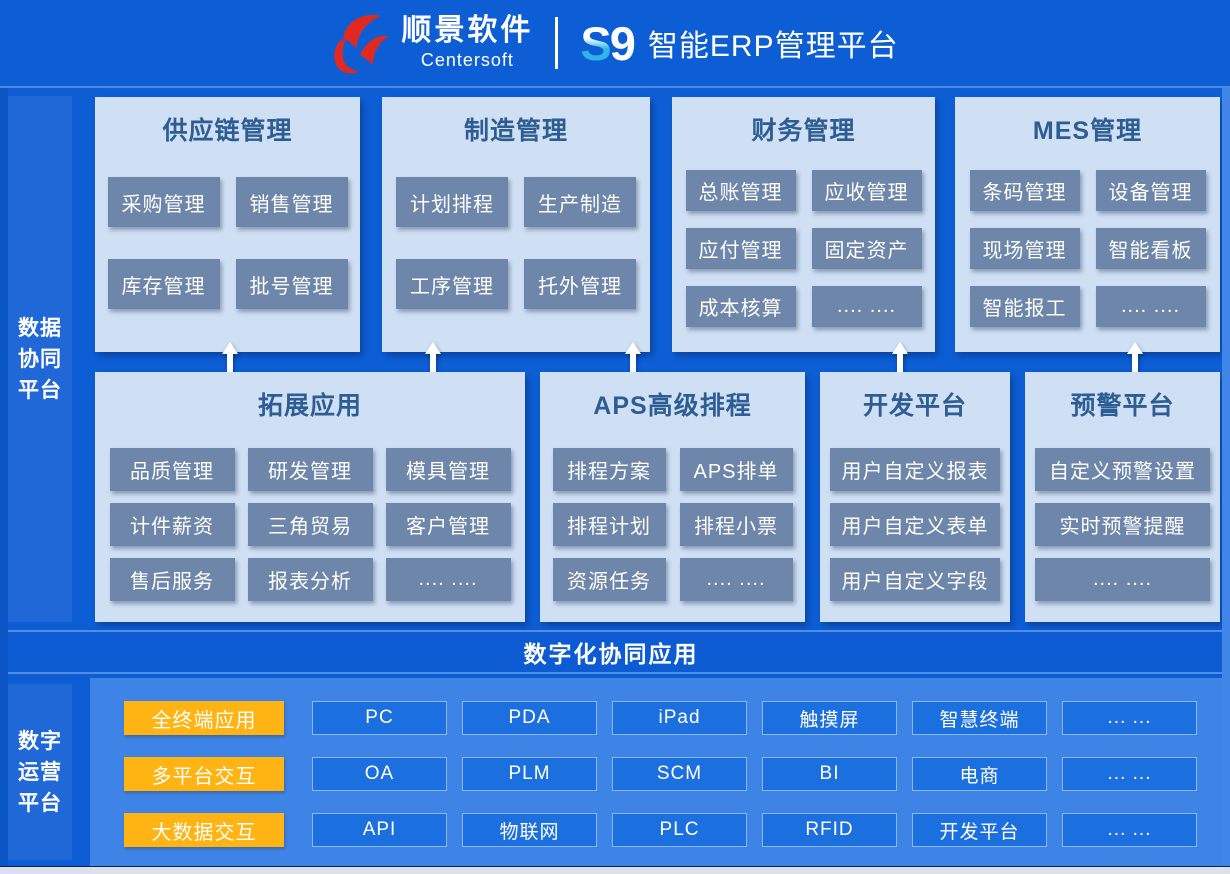 This screenshot has width=1230, height=874. I want to click on module-chip: 实时预警提醒, so click(1122, 524).